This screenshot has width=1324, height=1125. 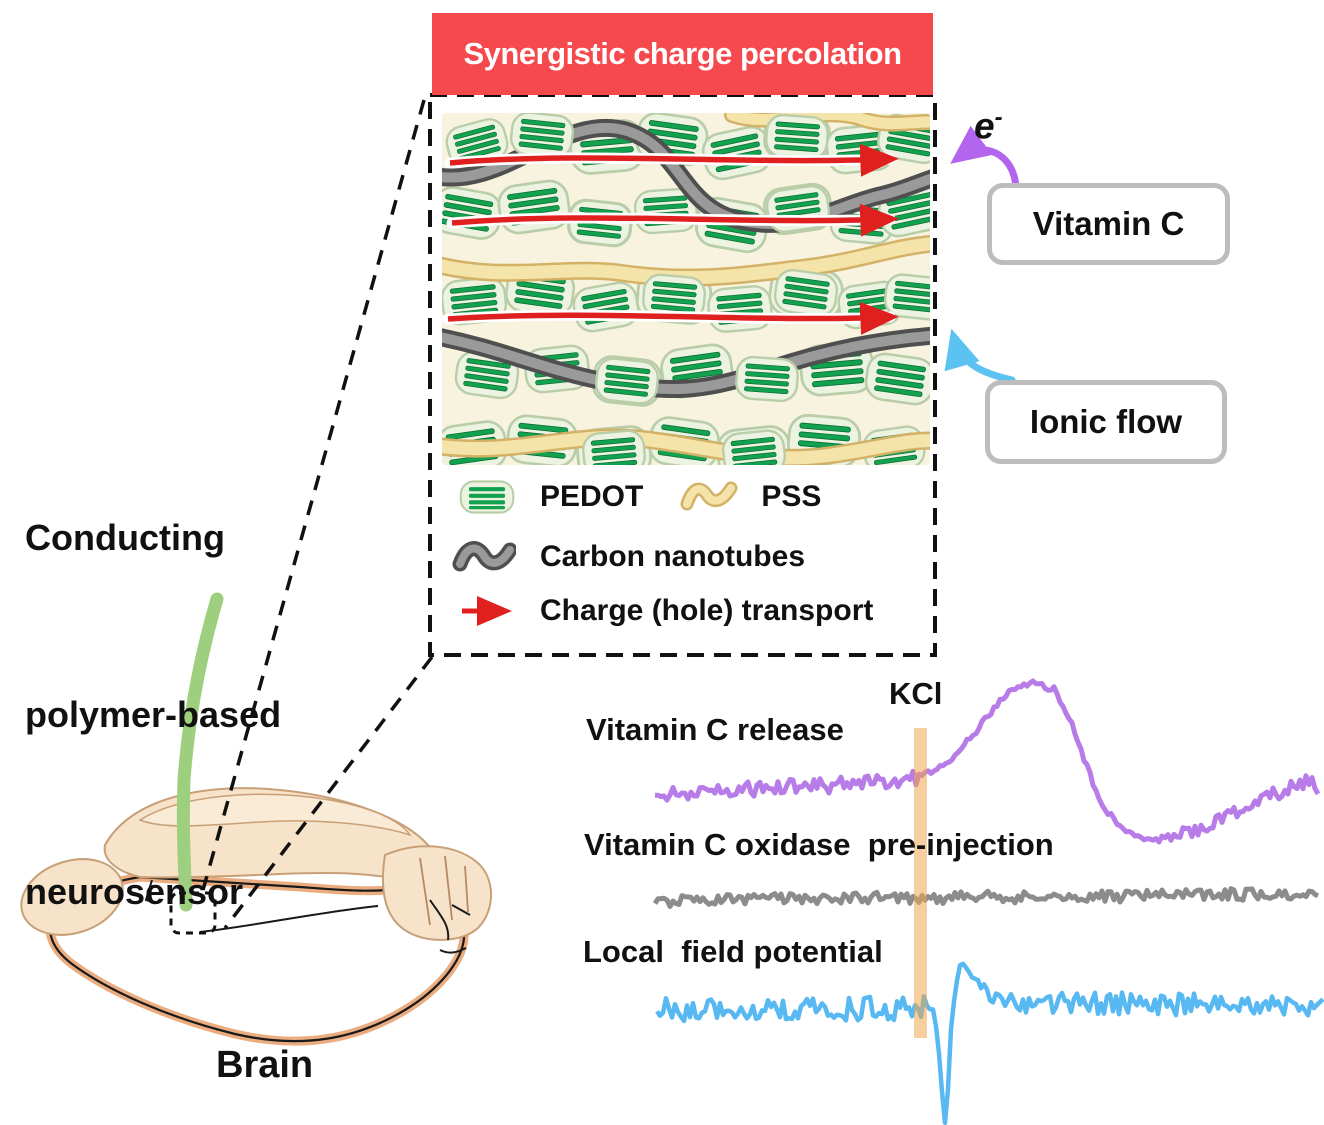 I want to click on electron-label: e-, so click(x=988, y=125).